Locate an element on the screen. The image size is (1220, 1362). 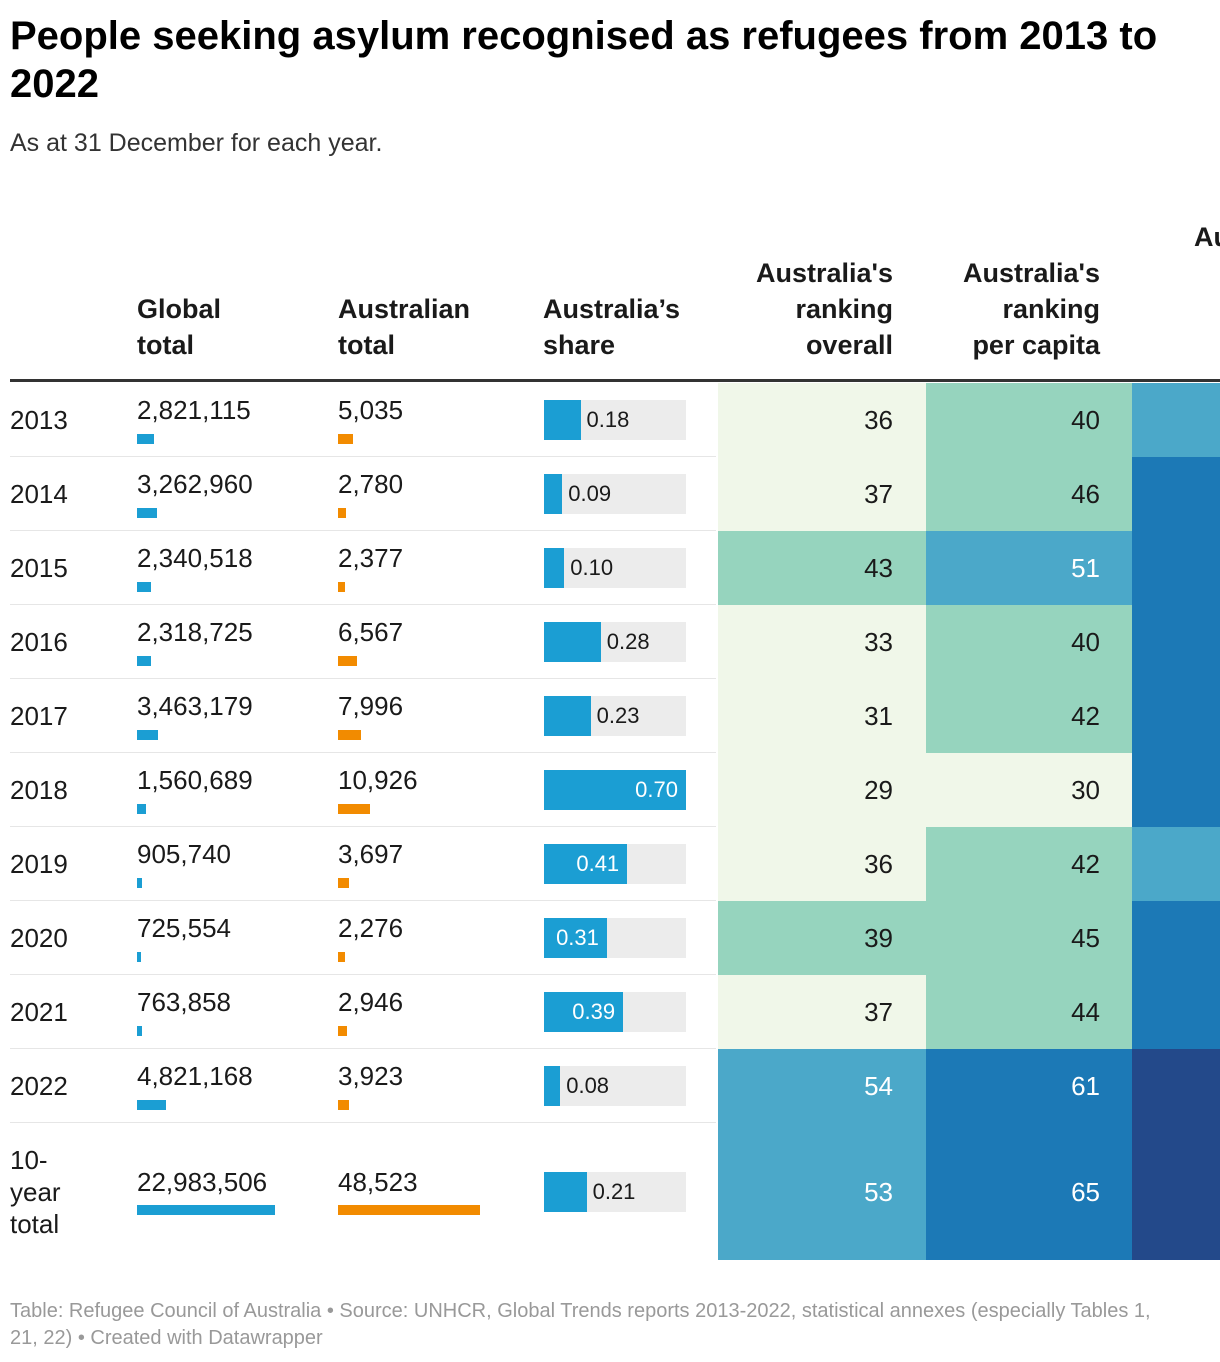
share-bar-track: 0.23 is located at coordinates (615, 716).